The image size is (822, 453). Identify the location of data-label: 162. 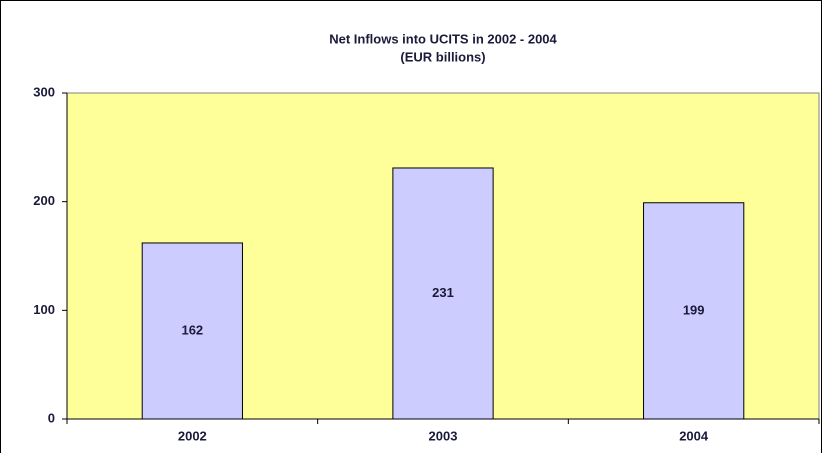
(192, 329).